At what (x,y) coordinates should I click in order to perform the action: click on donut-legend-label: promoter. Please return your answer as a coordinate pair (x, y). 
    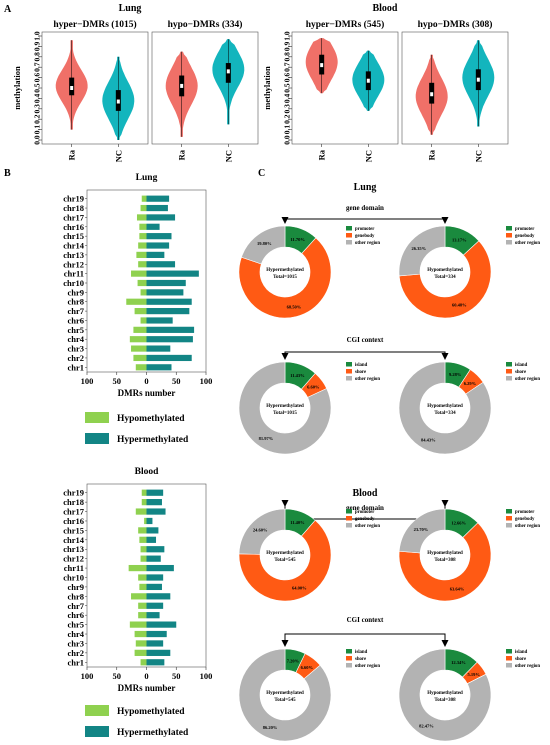
    Looking at the image, I should click on (365, 512).